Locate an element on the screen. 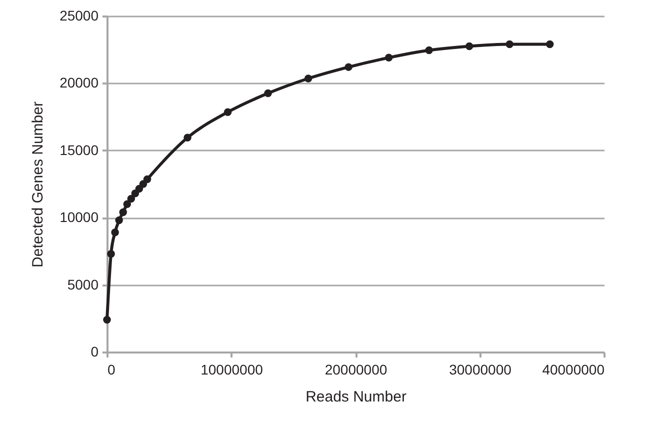 The image size is (646, 425). y-tick-label: 10000 is located at coordinates (79, 217).